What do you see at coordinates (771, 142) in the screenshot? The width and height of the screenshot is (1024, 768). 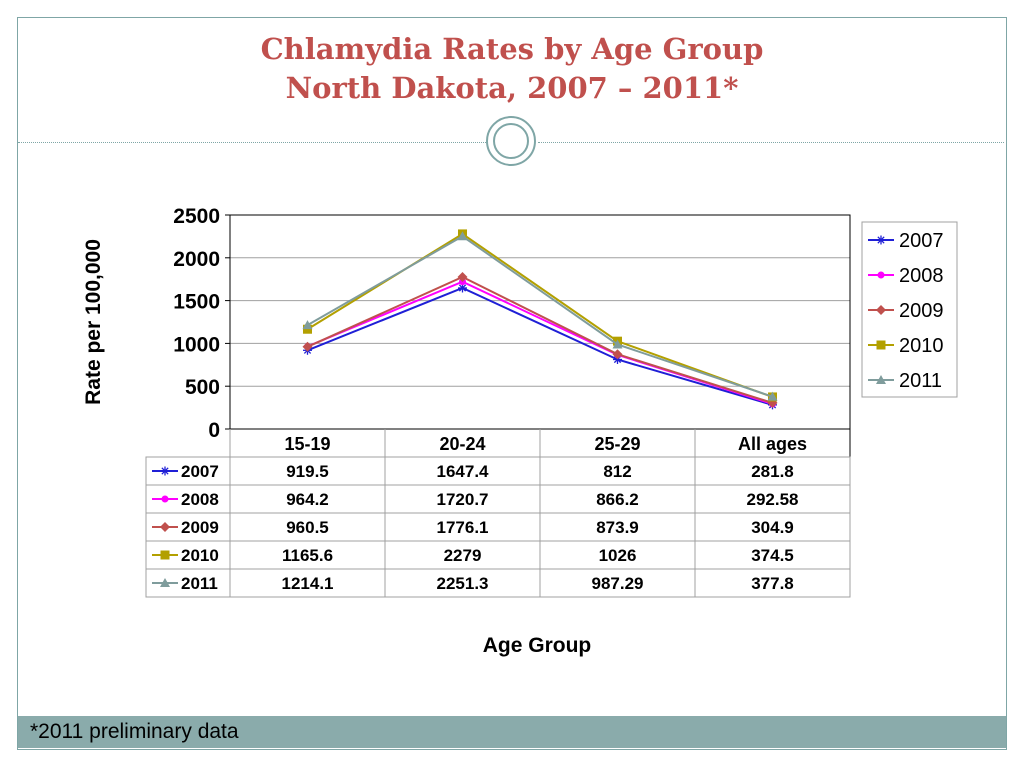 I see `title-divider-right` at bounding box center [771, 142].